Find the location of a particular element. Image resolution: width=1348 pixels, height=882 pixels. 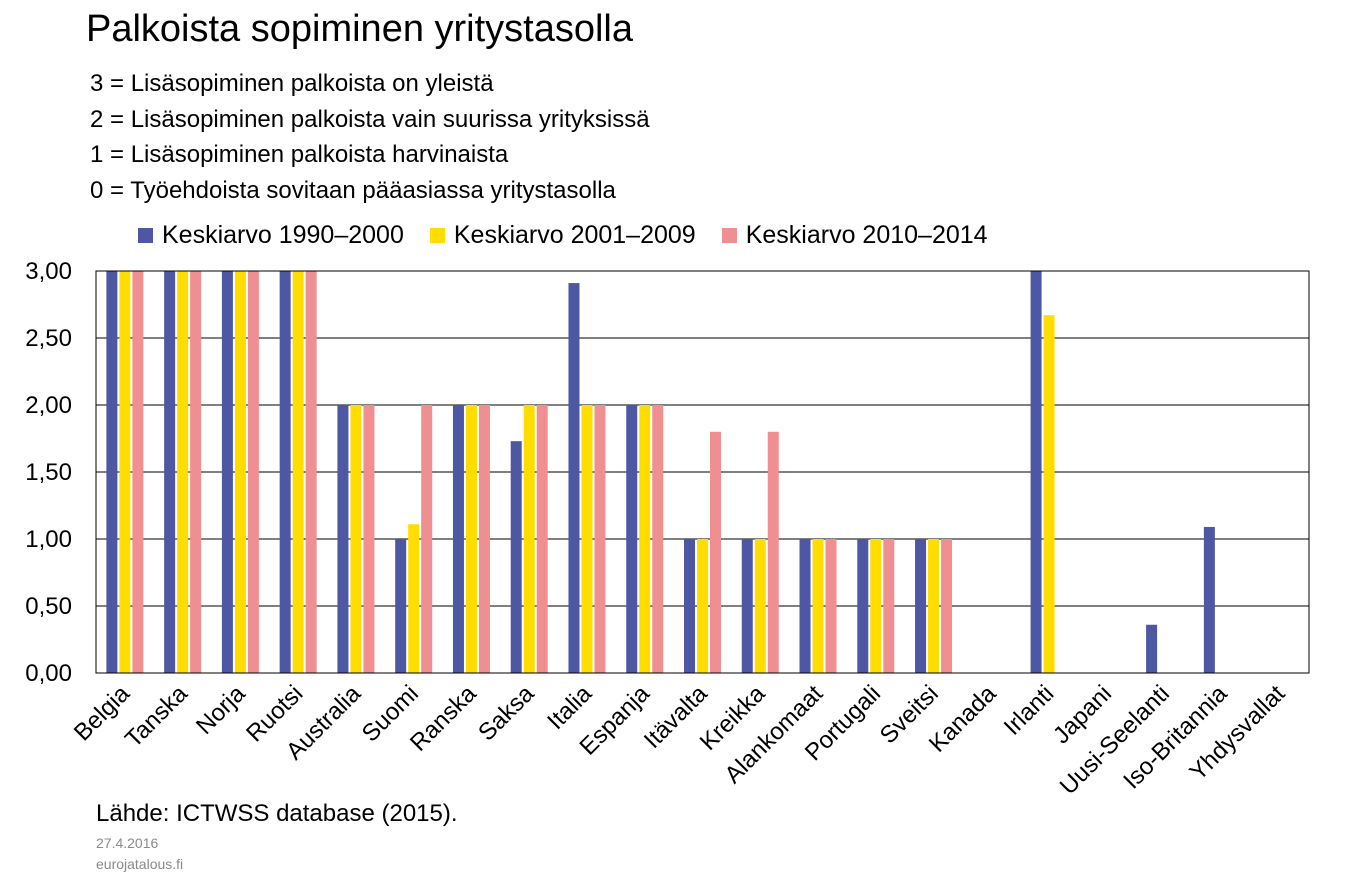

x-tick-label: Ranska is located at coordinates (443, 718).